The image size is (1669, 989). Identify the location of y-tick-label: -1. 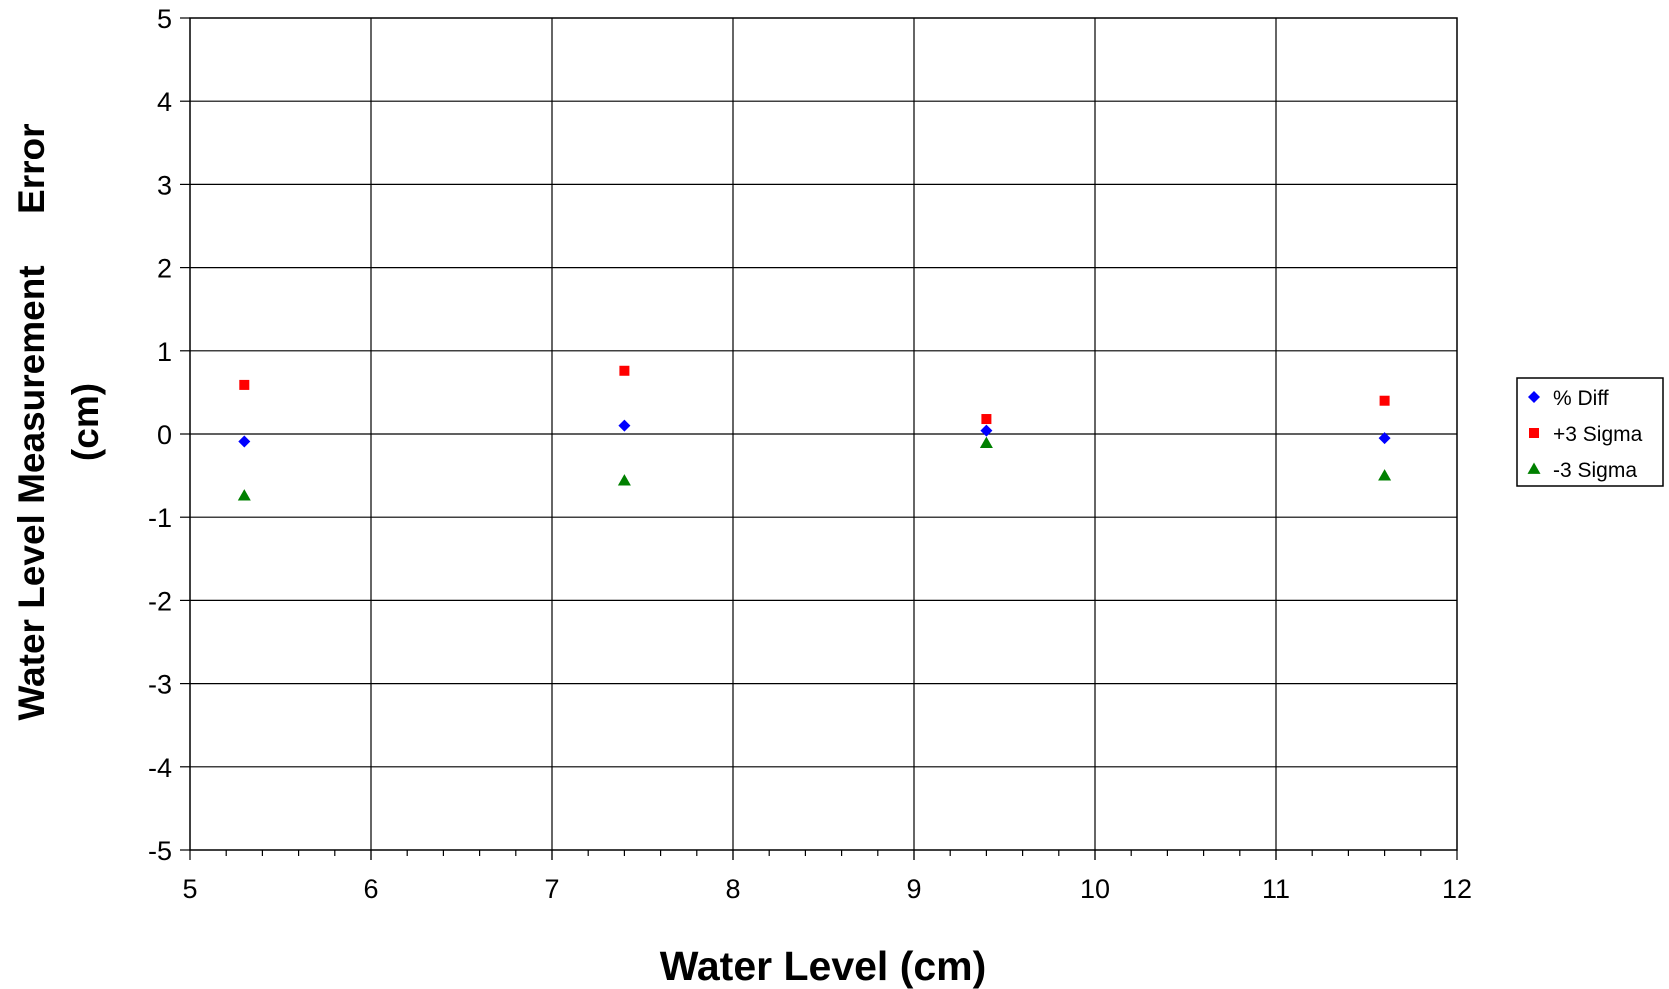
(160, 518).